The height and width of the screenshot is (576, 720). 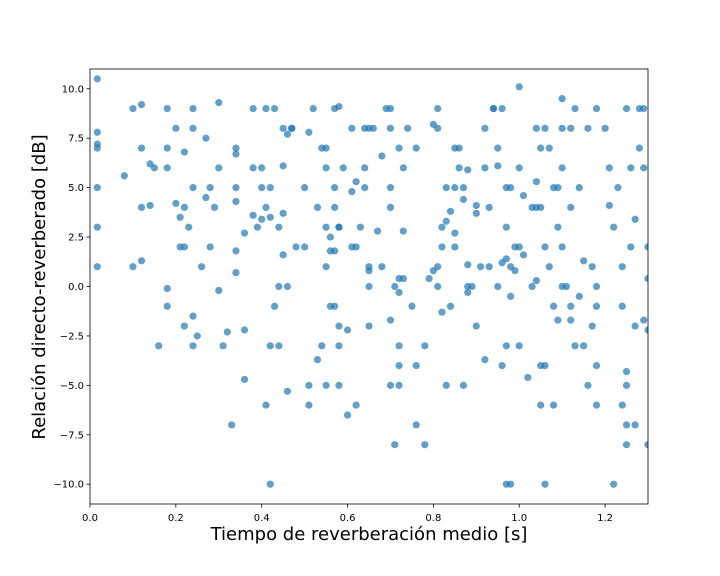 What do you see at coordinates (433, 518) in the screenshot?
I see `x-tick-label: 0.8` at bounding box center [433, 518].